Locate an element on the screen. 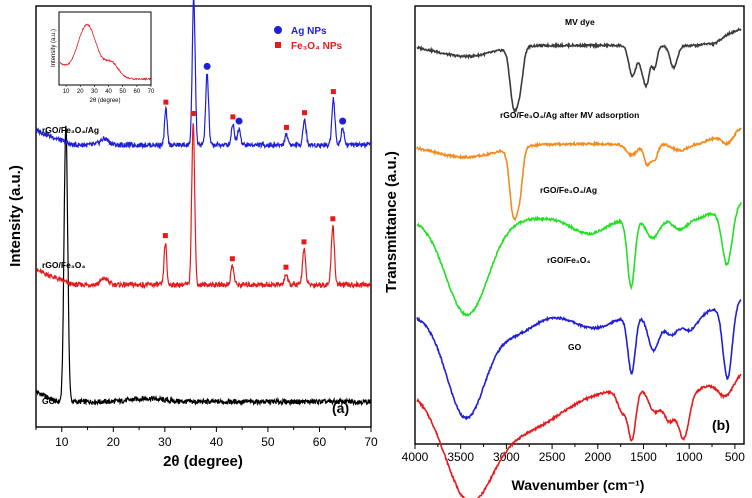 This screenshot has width=752, height=498. series-line-a-rgo-fe3o4-ag is located at coordinates (203, 75).